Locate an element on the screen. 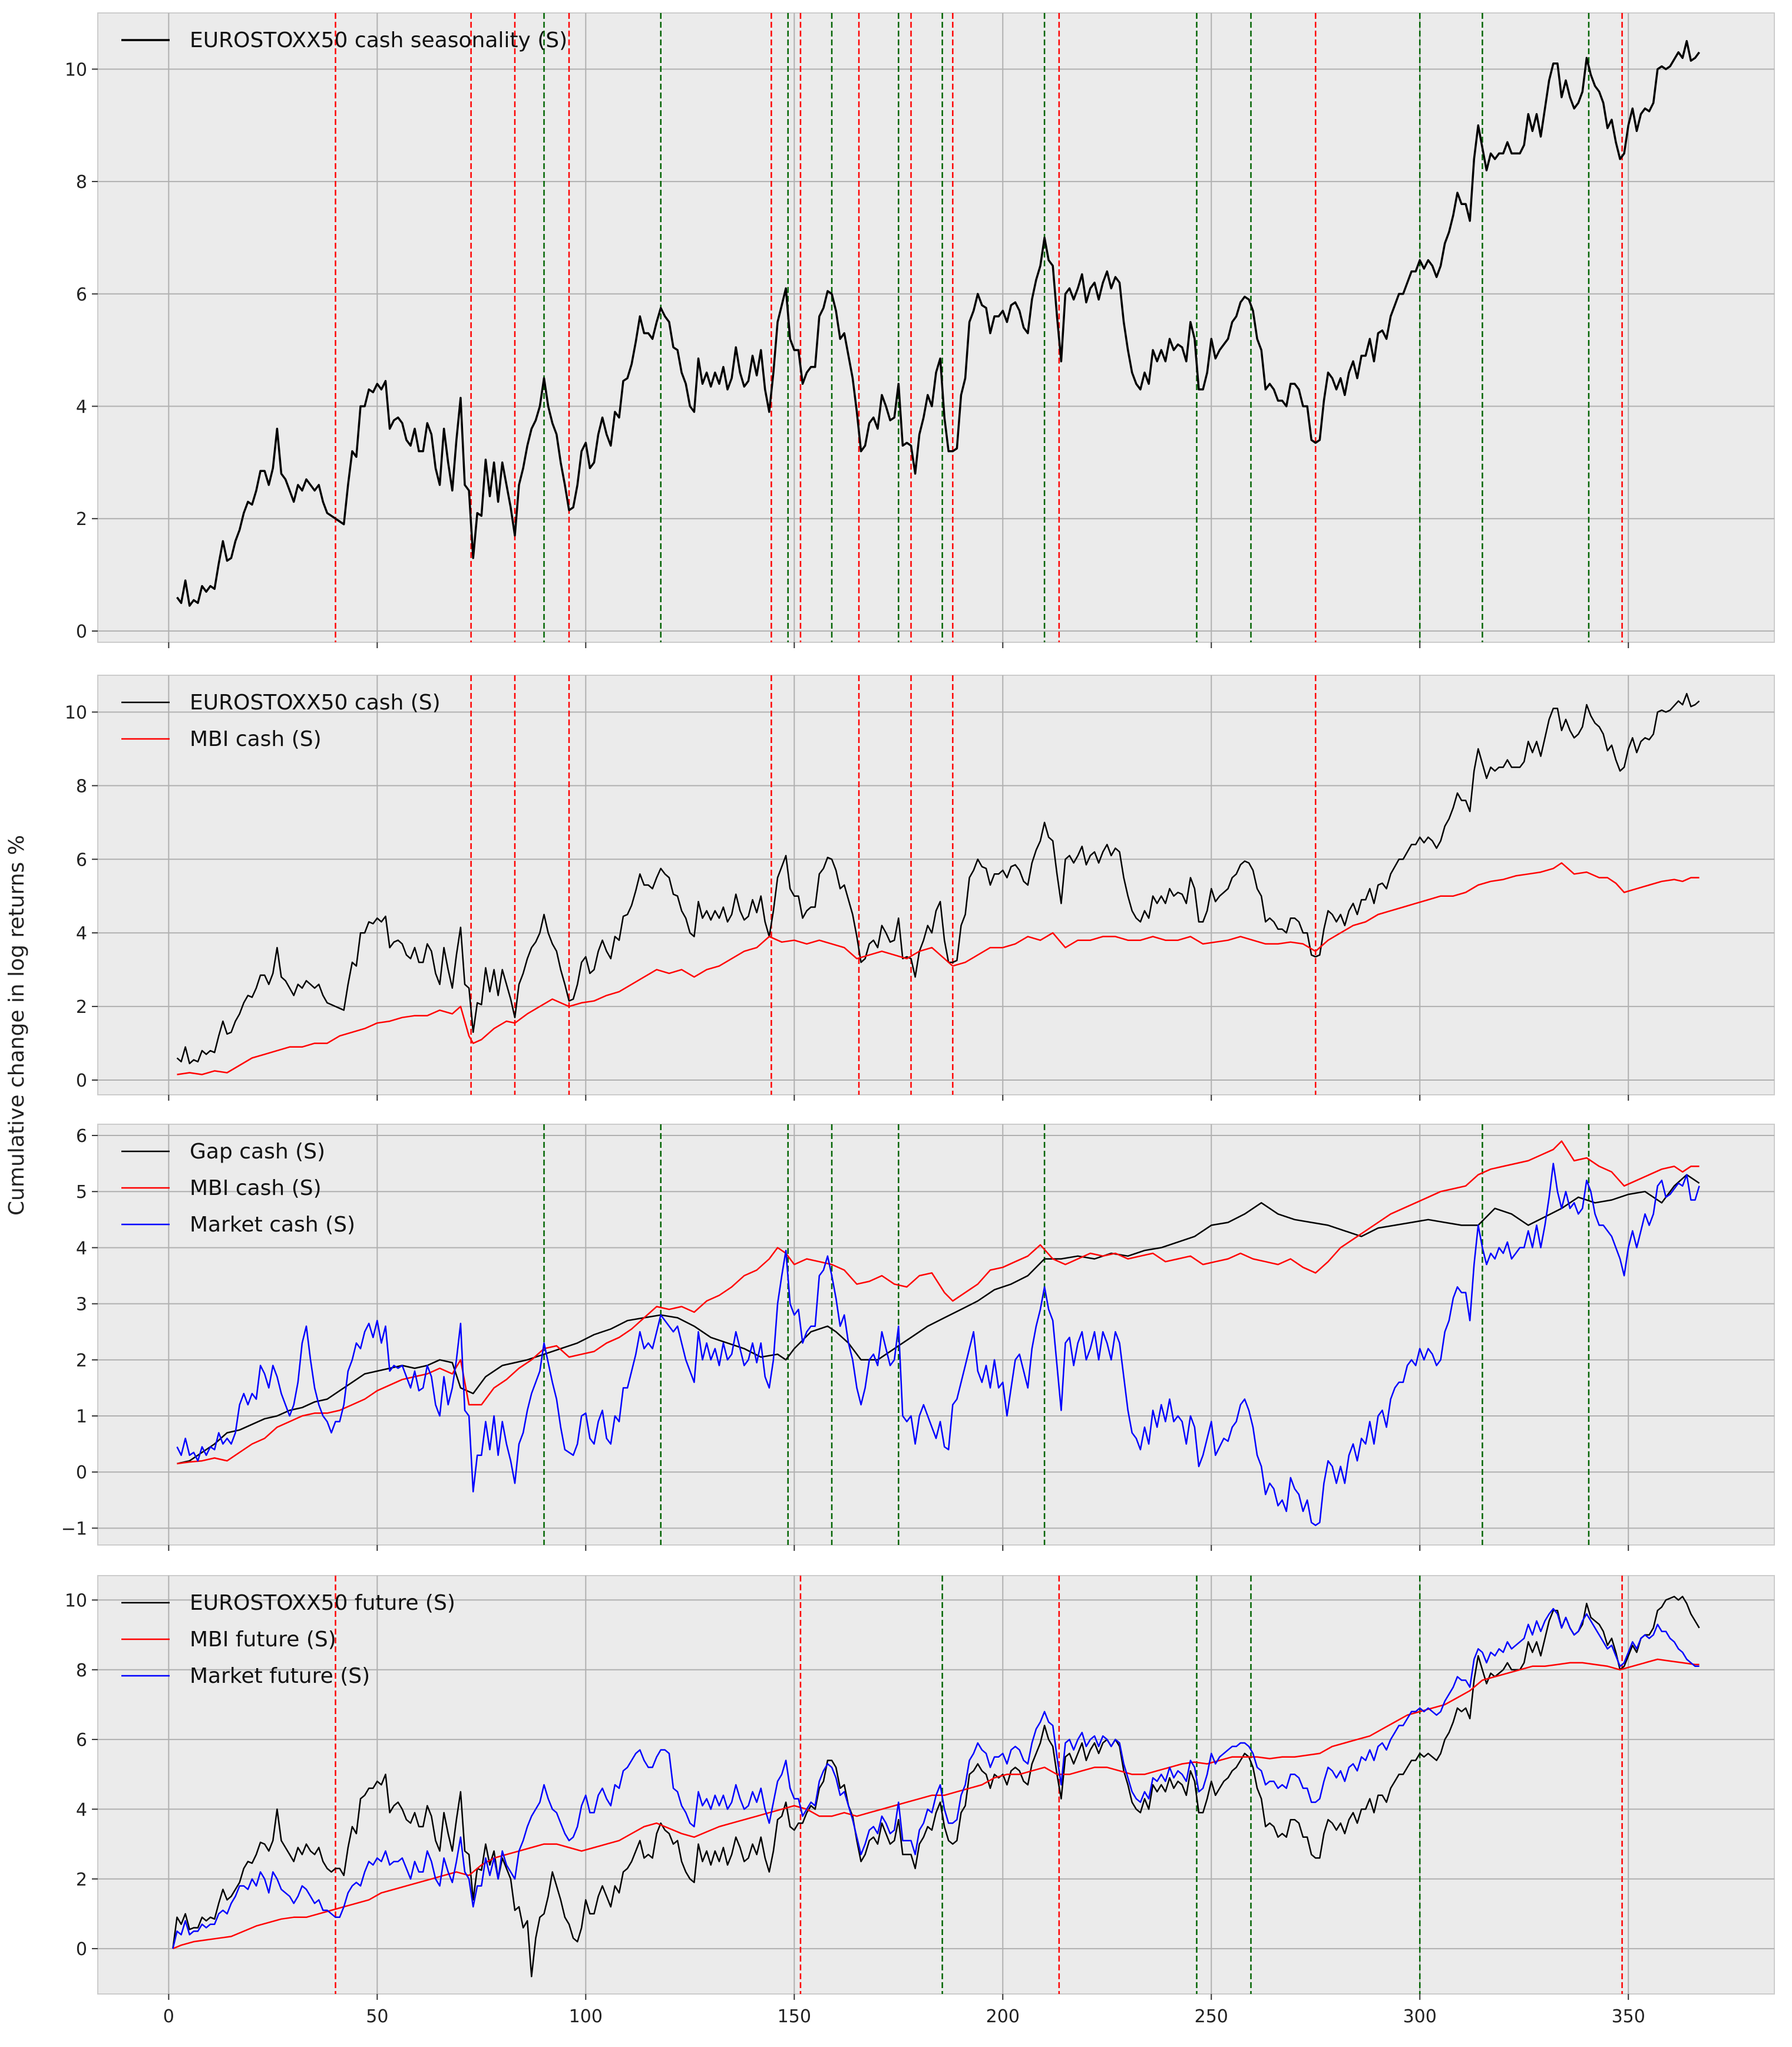  legend-label: Gap cash (S) is located at coordinates (257, 1152).